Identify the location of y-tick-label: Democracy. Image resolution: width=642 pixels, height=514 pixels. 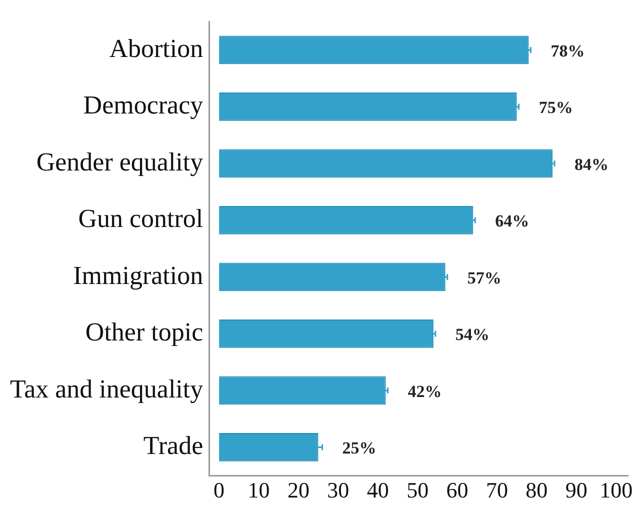
(143, 105).